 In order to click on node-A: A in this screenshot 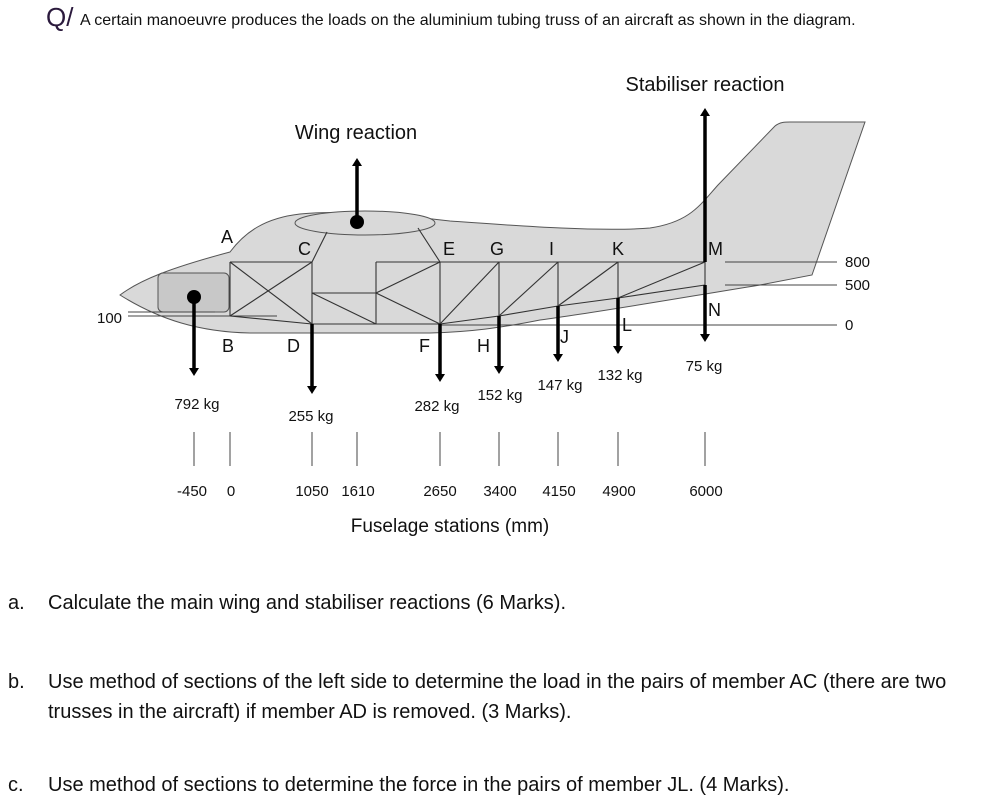, I will do `click(227, 237)`.